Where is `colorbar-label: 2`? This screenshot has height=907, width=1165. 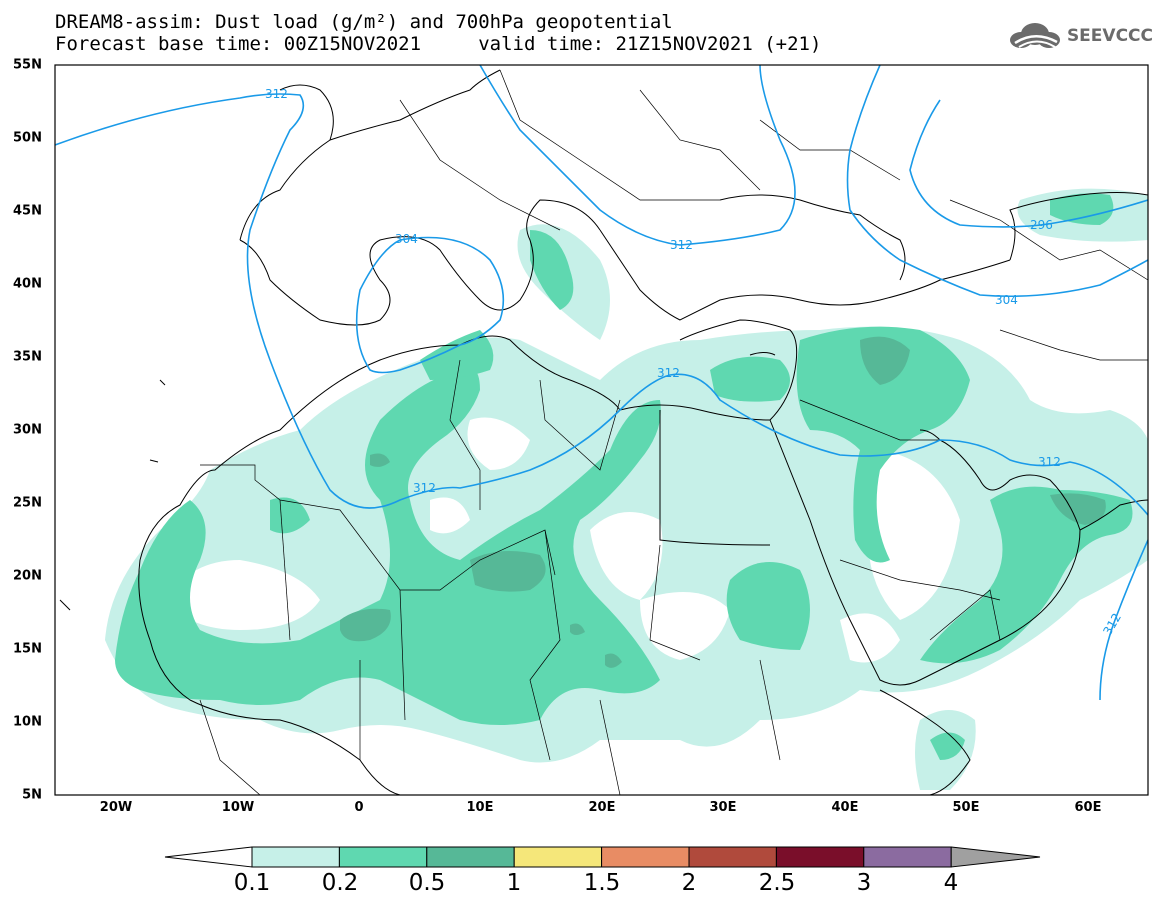 colorbar-label: 2 is located at coordinates (689, 883).